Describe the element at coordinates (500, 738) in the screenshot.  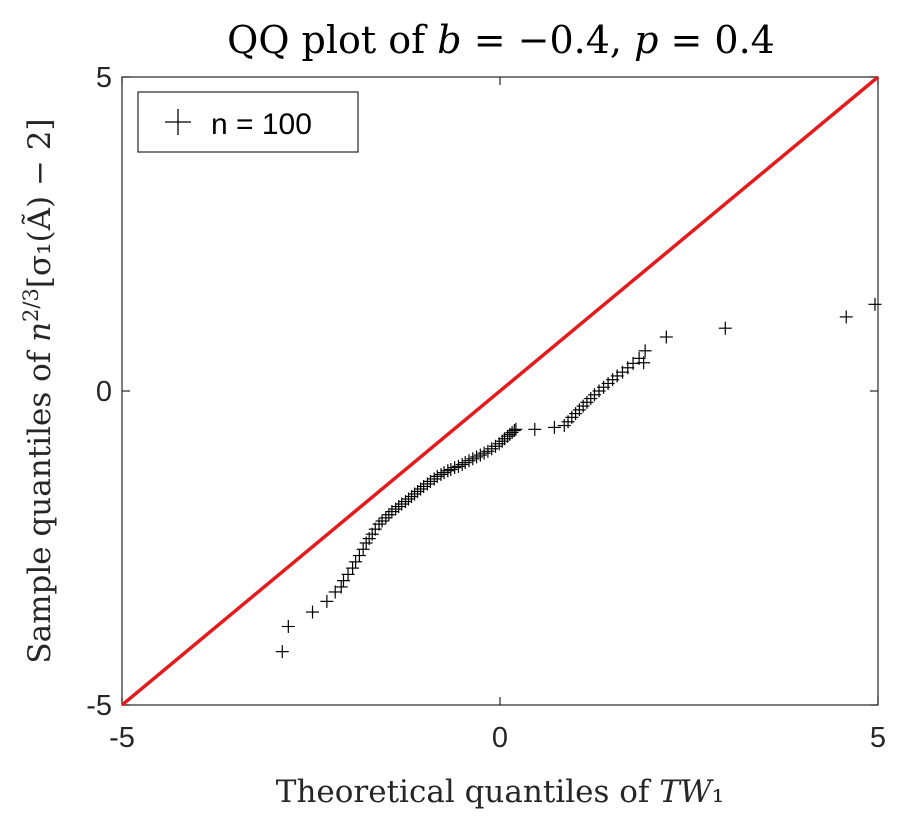
I see `x-tick-label: 0` at that location.